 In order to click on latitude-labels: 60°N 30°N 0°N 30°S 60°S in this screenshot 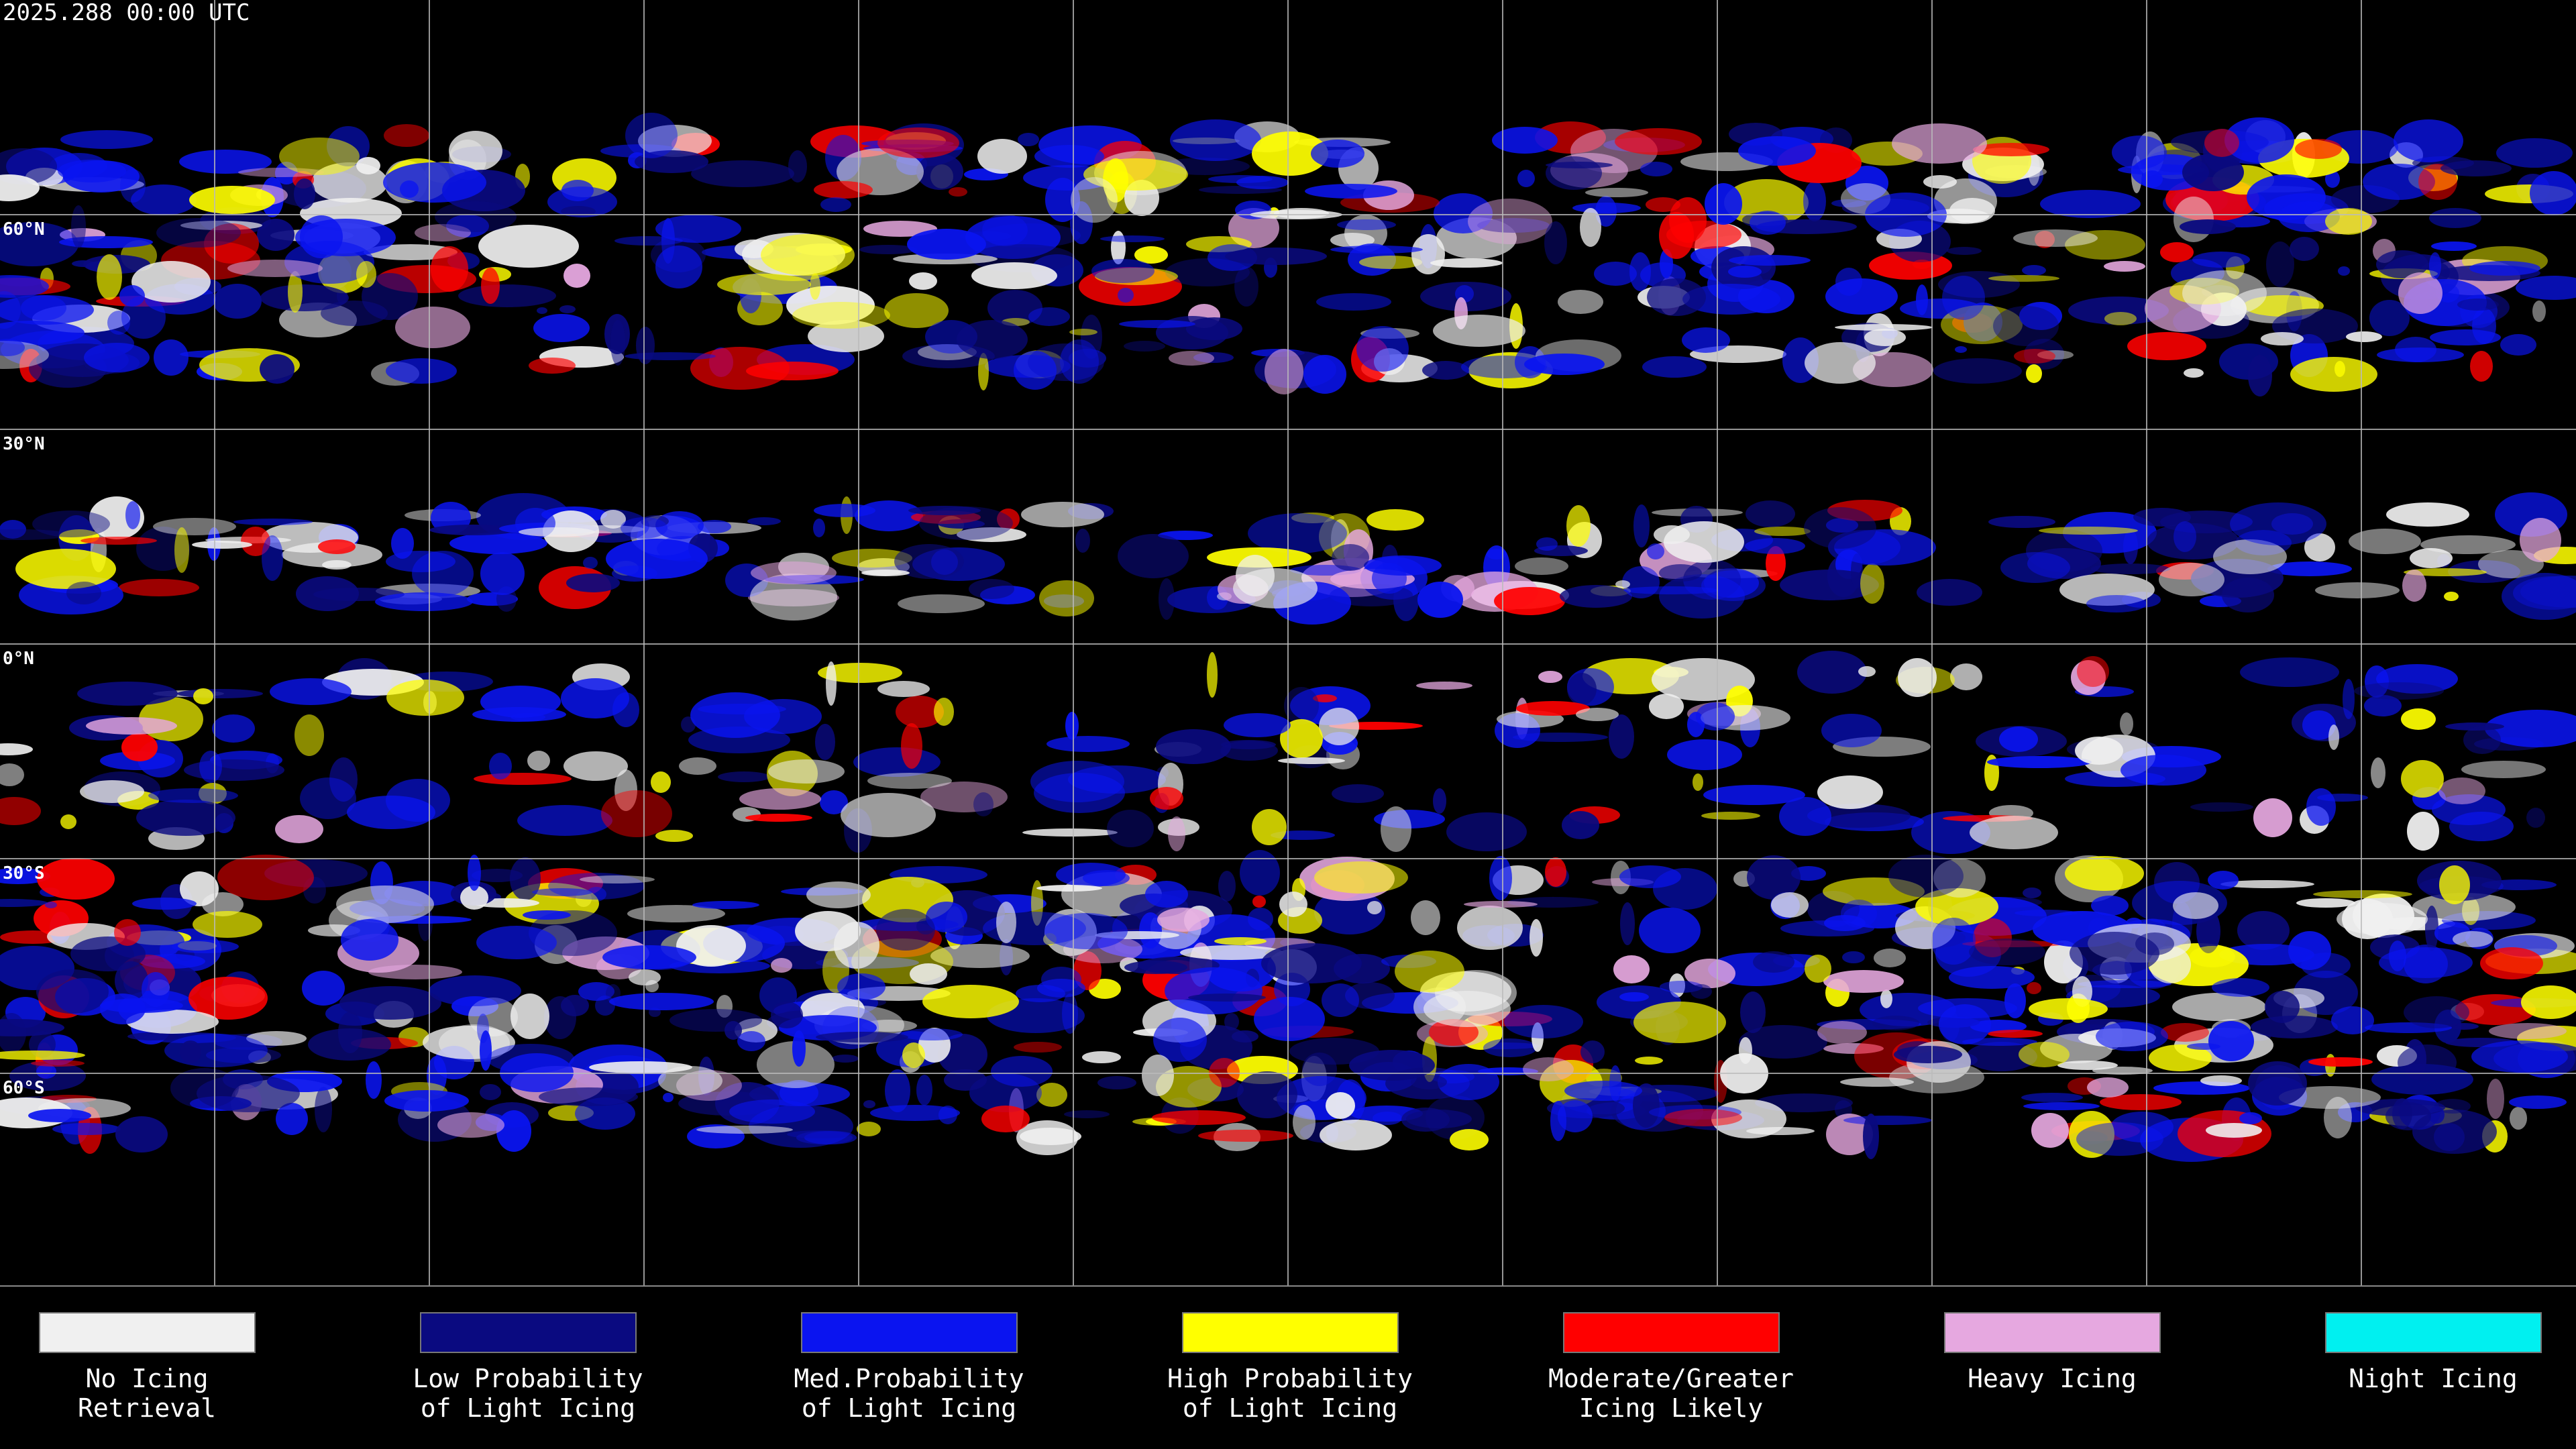, I will do `click(24, 658)`.